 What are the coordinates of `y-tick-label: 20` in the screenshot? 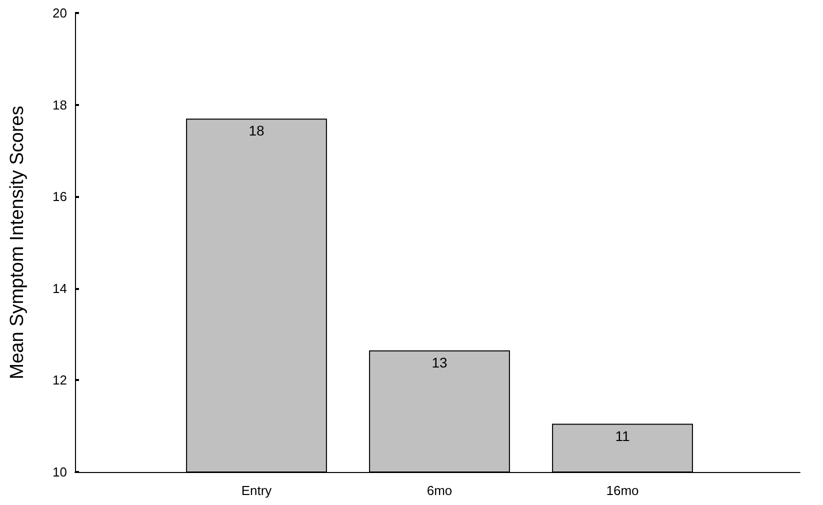 It's located at (59, 13).